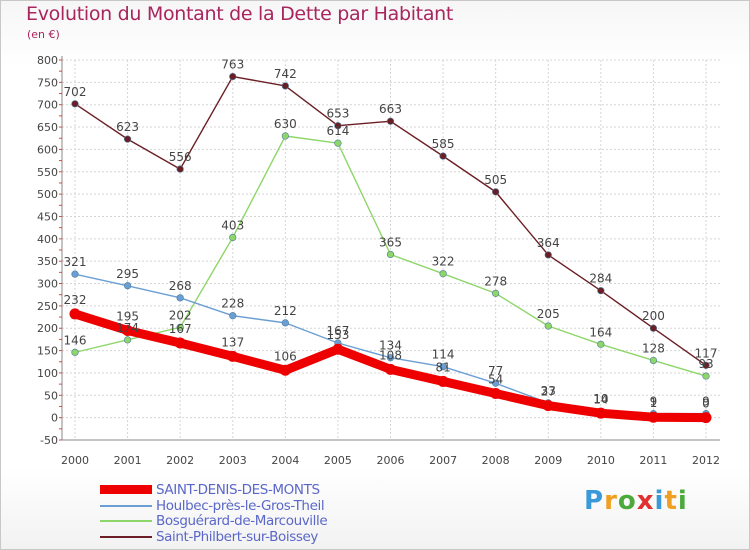  Describe the element at coordinates (391, 460) in the screenshot. I see `x-tick-label: 2006` at that location.